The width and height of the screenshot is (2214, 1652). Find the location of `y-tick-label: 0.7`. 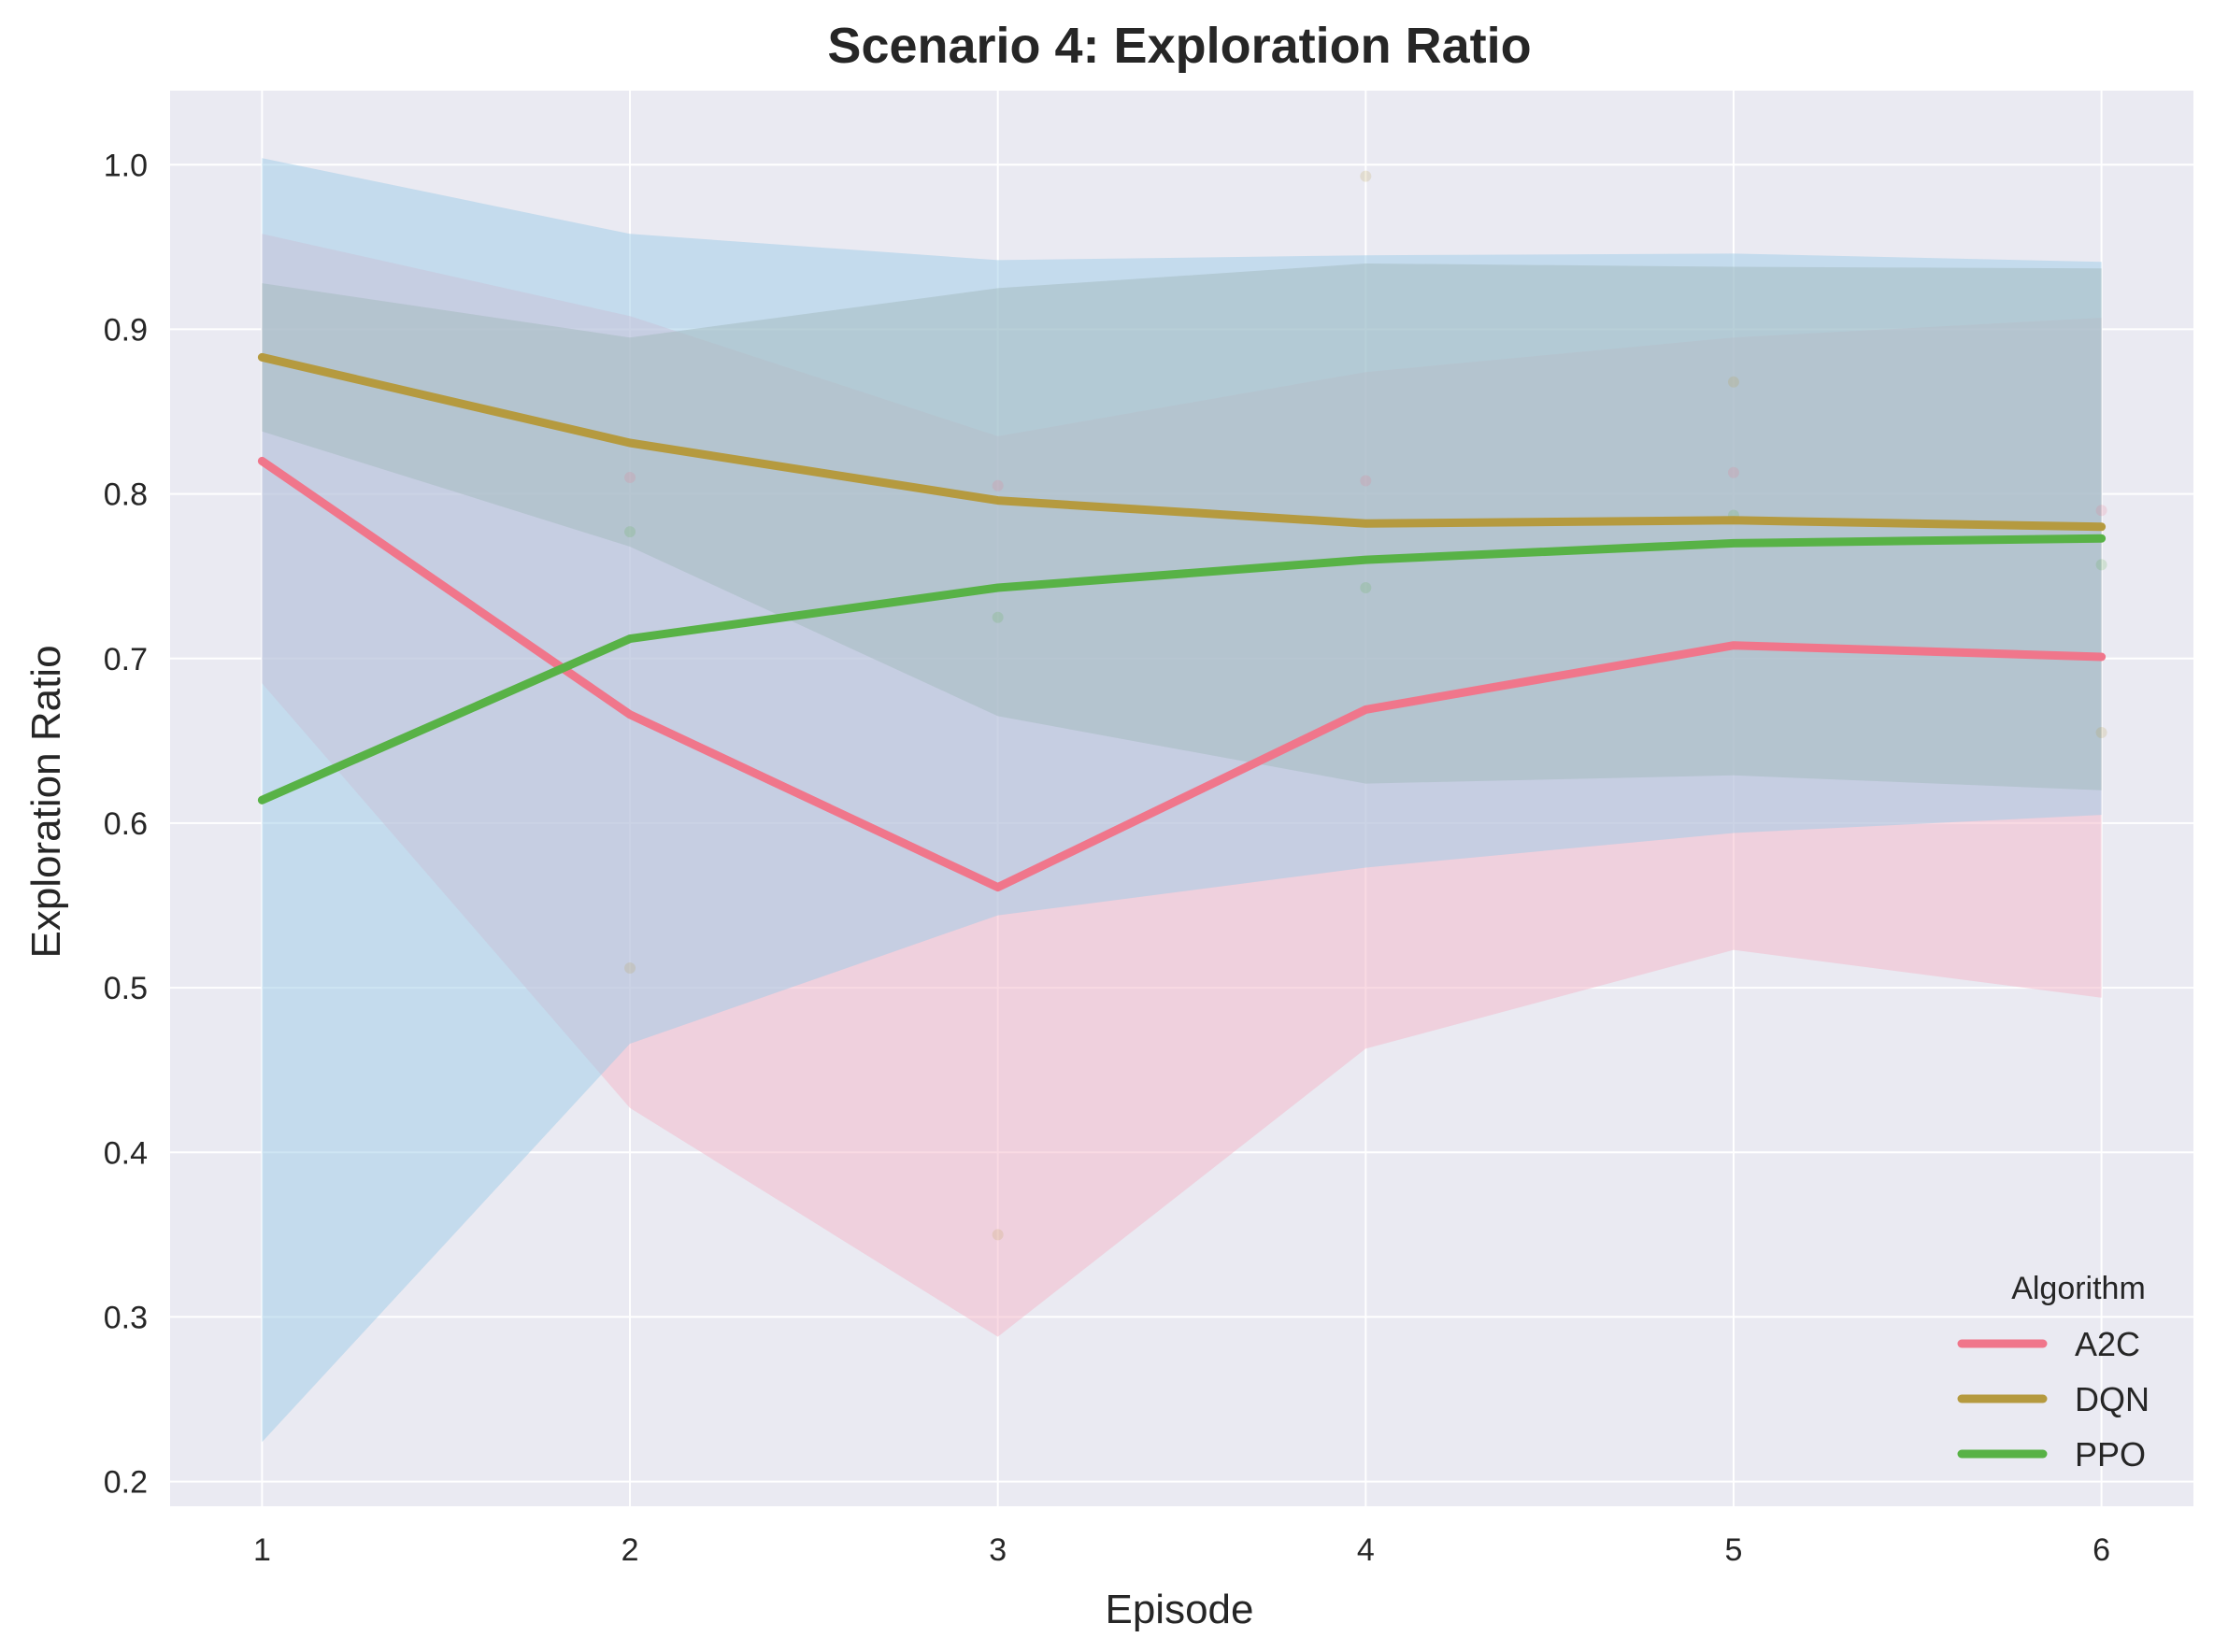

y-tick-label: 0.7 is located at coordinates (126, 660).